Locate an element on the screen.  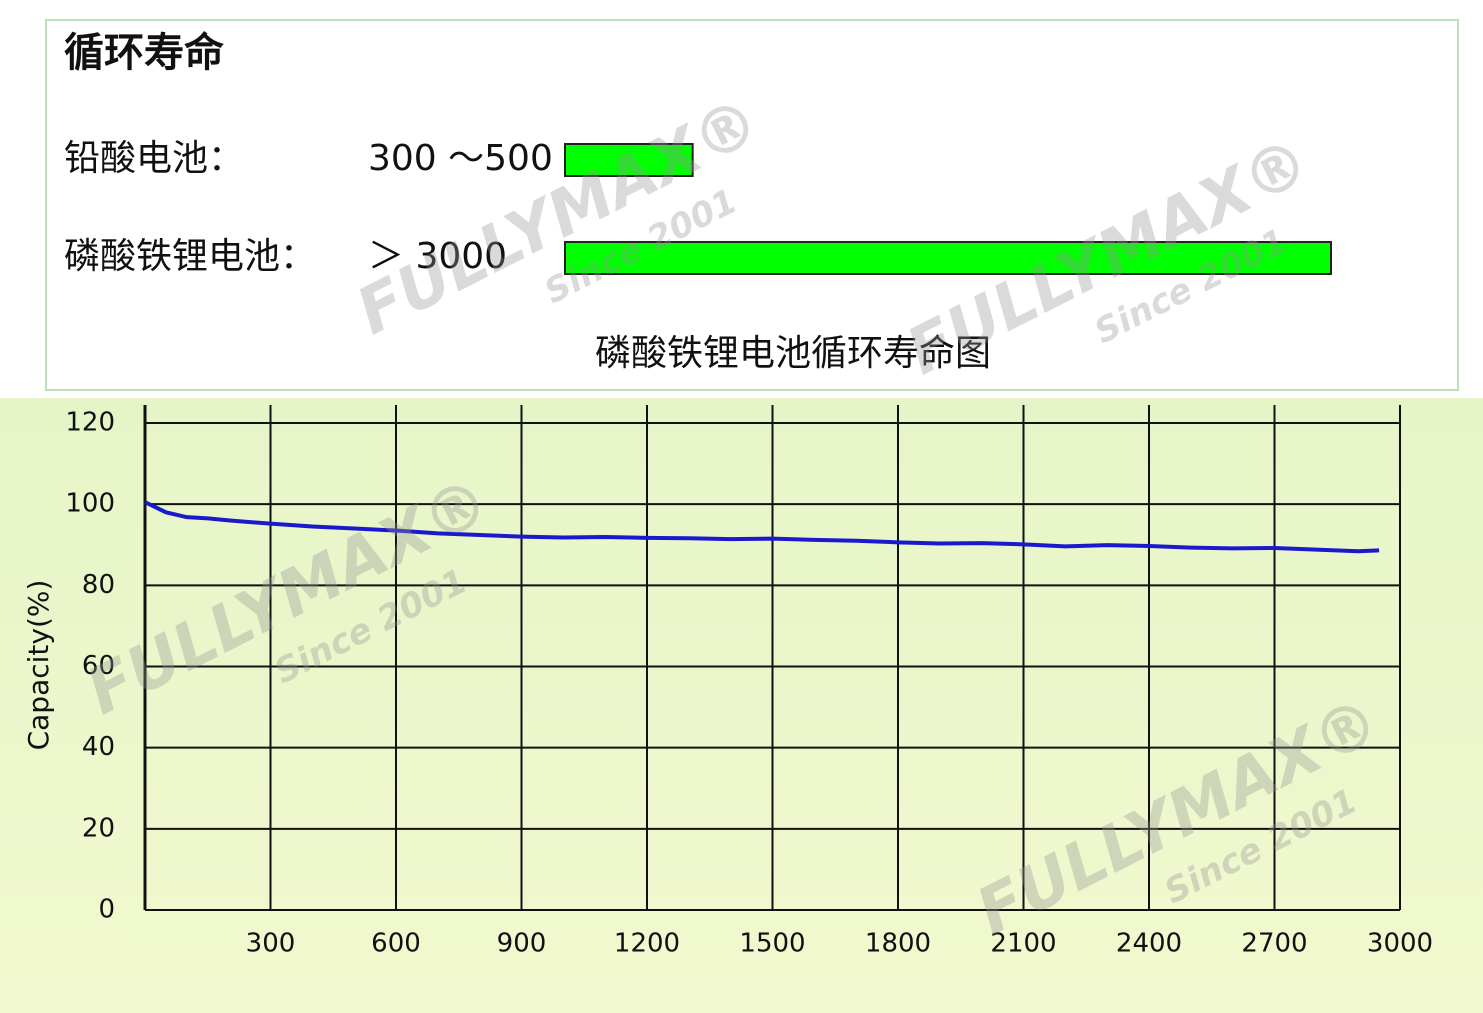
x-tick-label: 900 is located at coordinates (522, 944).